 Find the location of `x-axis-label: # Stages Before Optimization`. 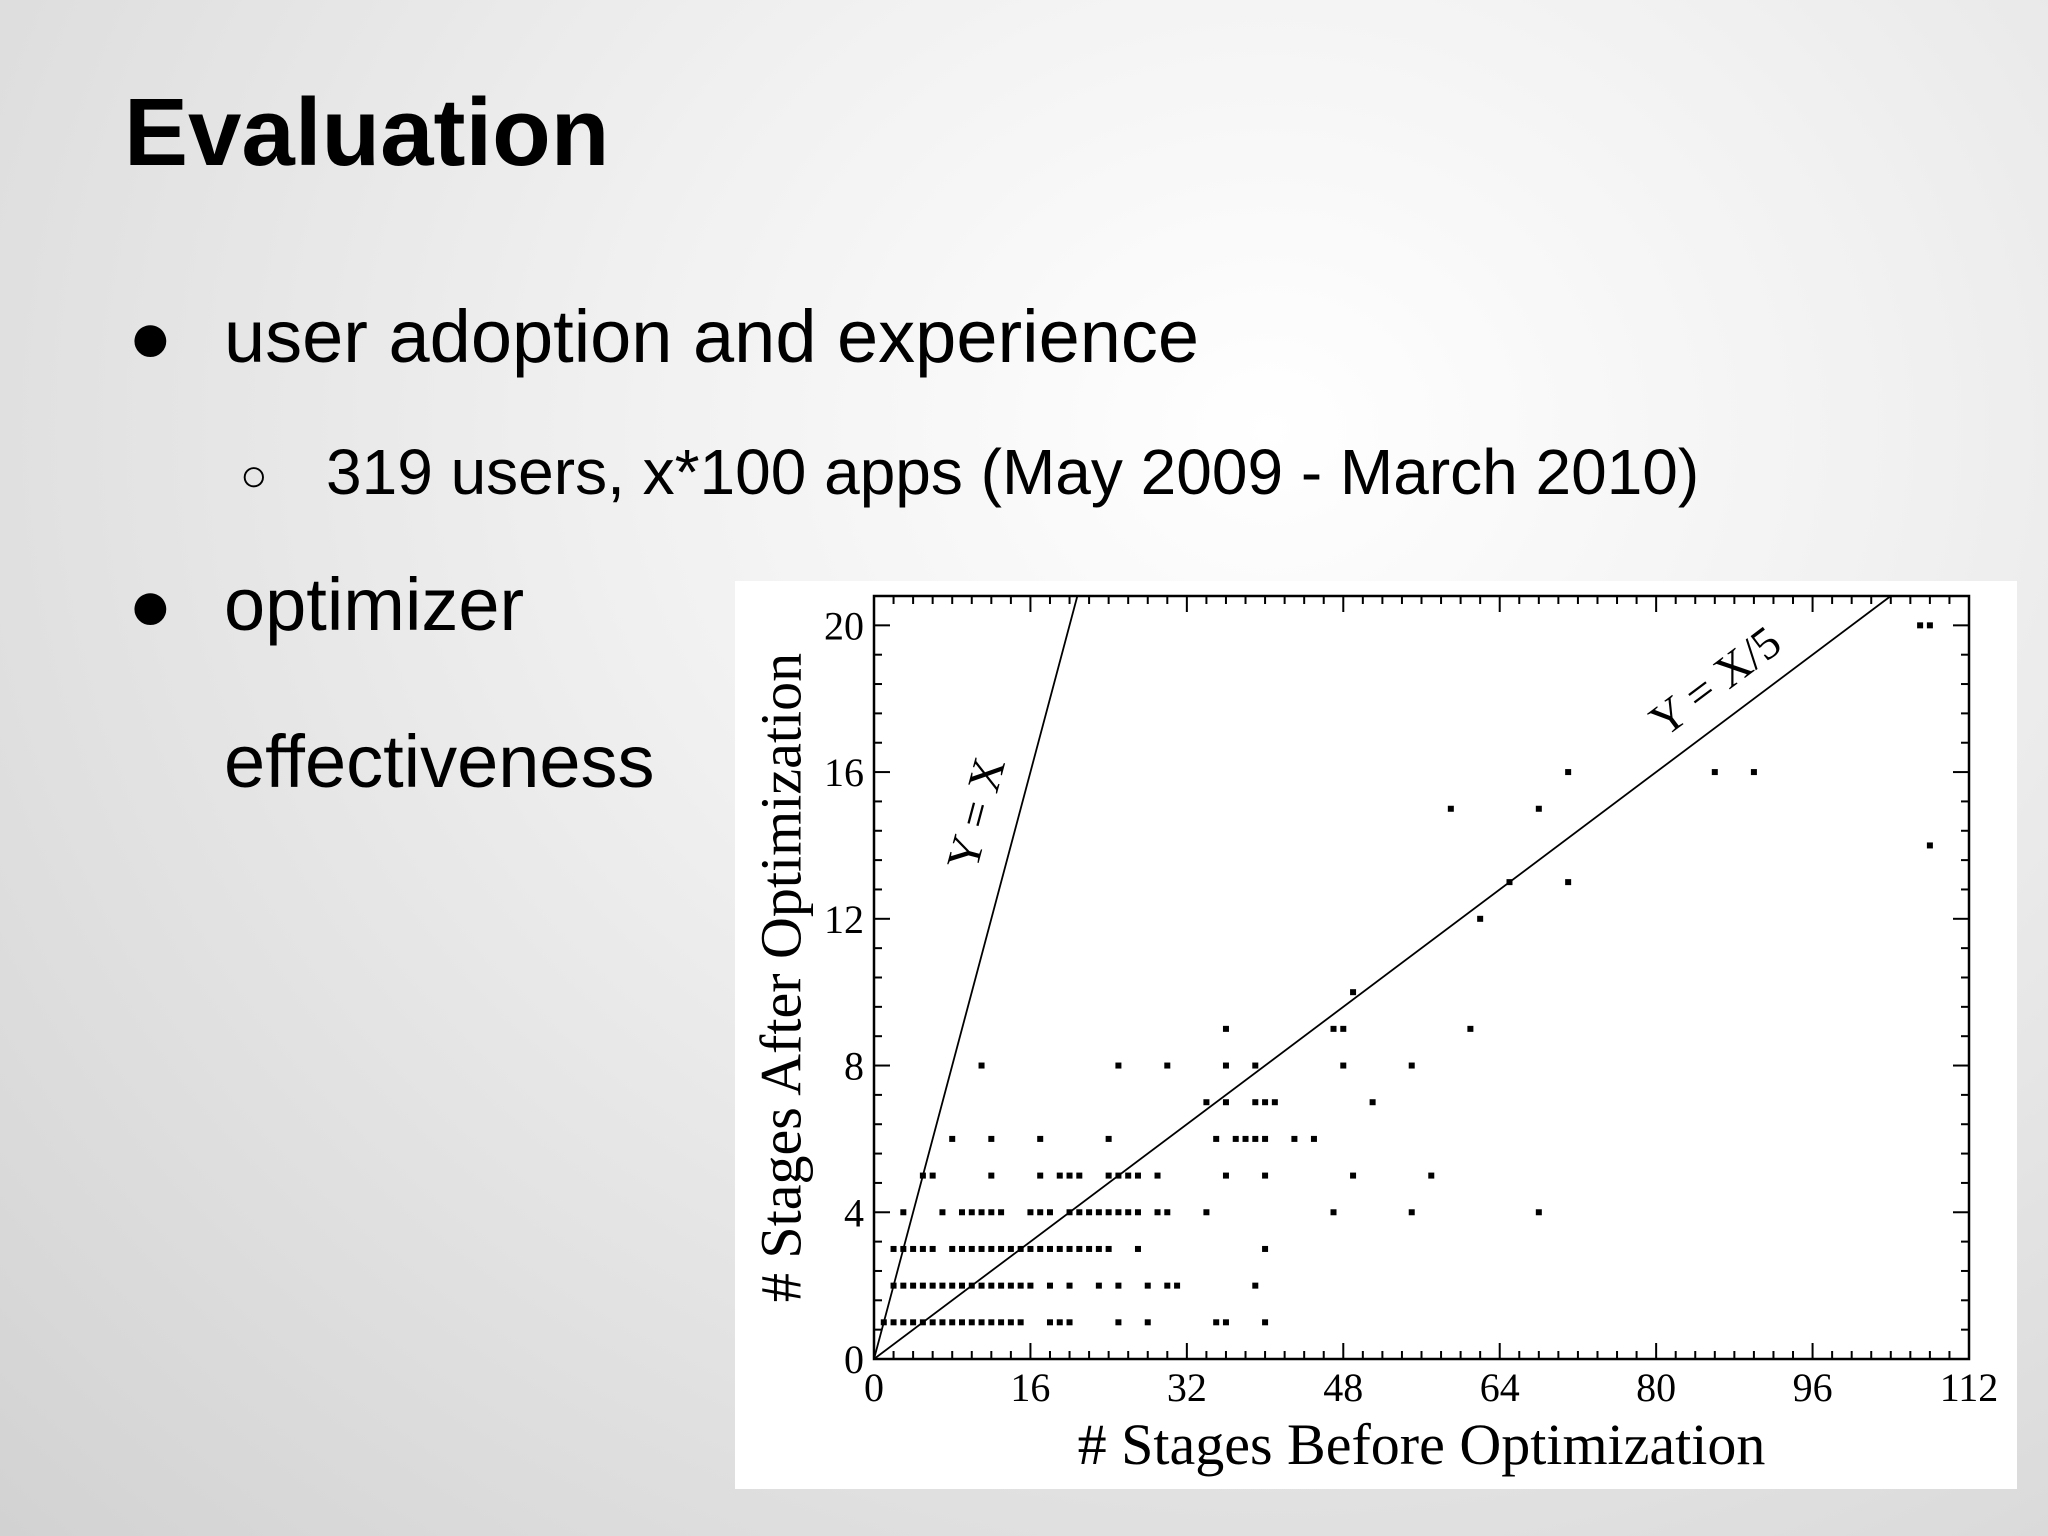

x-axis-label: # Stages Before Optimization is located at coordinates (1422, 1444).